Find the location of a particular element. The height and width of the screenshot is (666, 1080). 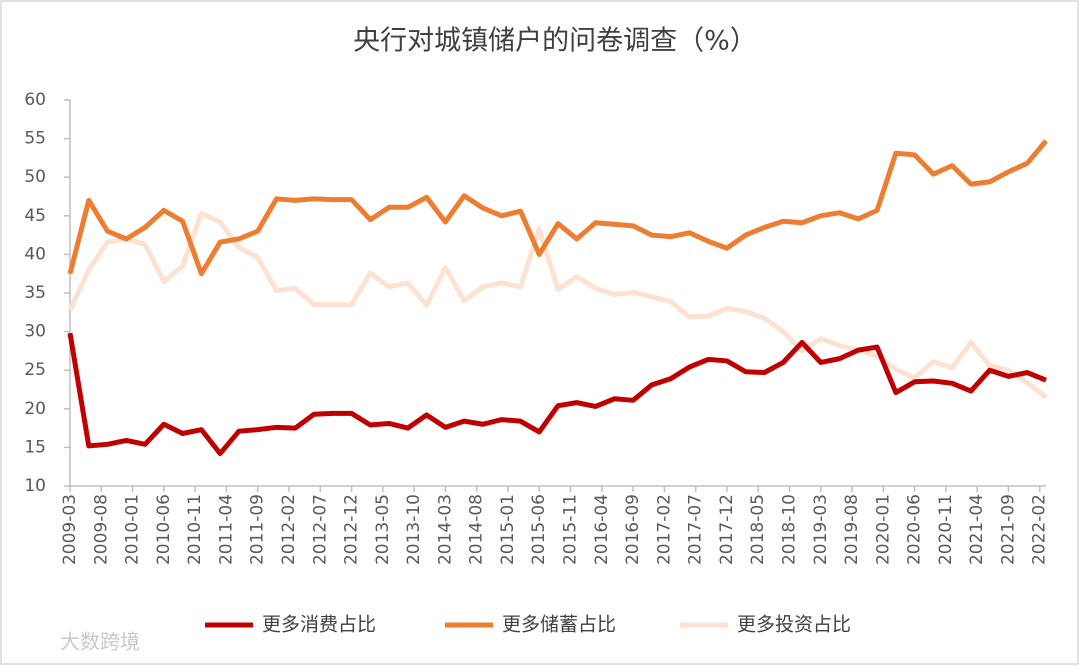

x-tick-label: 2015-01 is located at coordinates (508, 529).